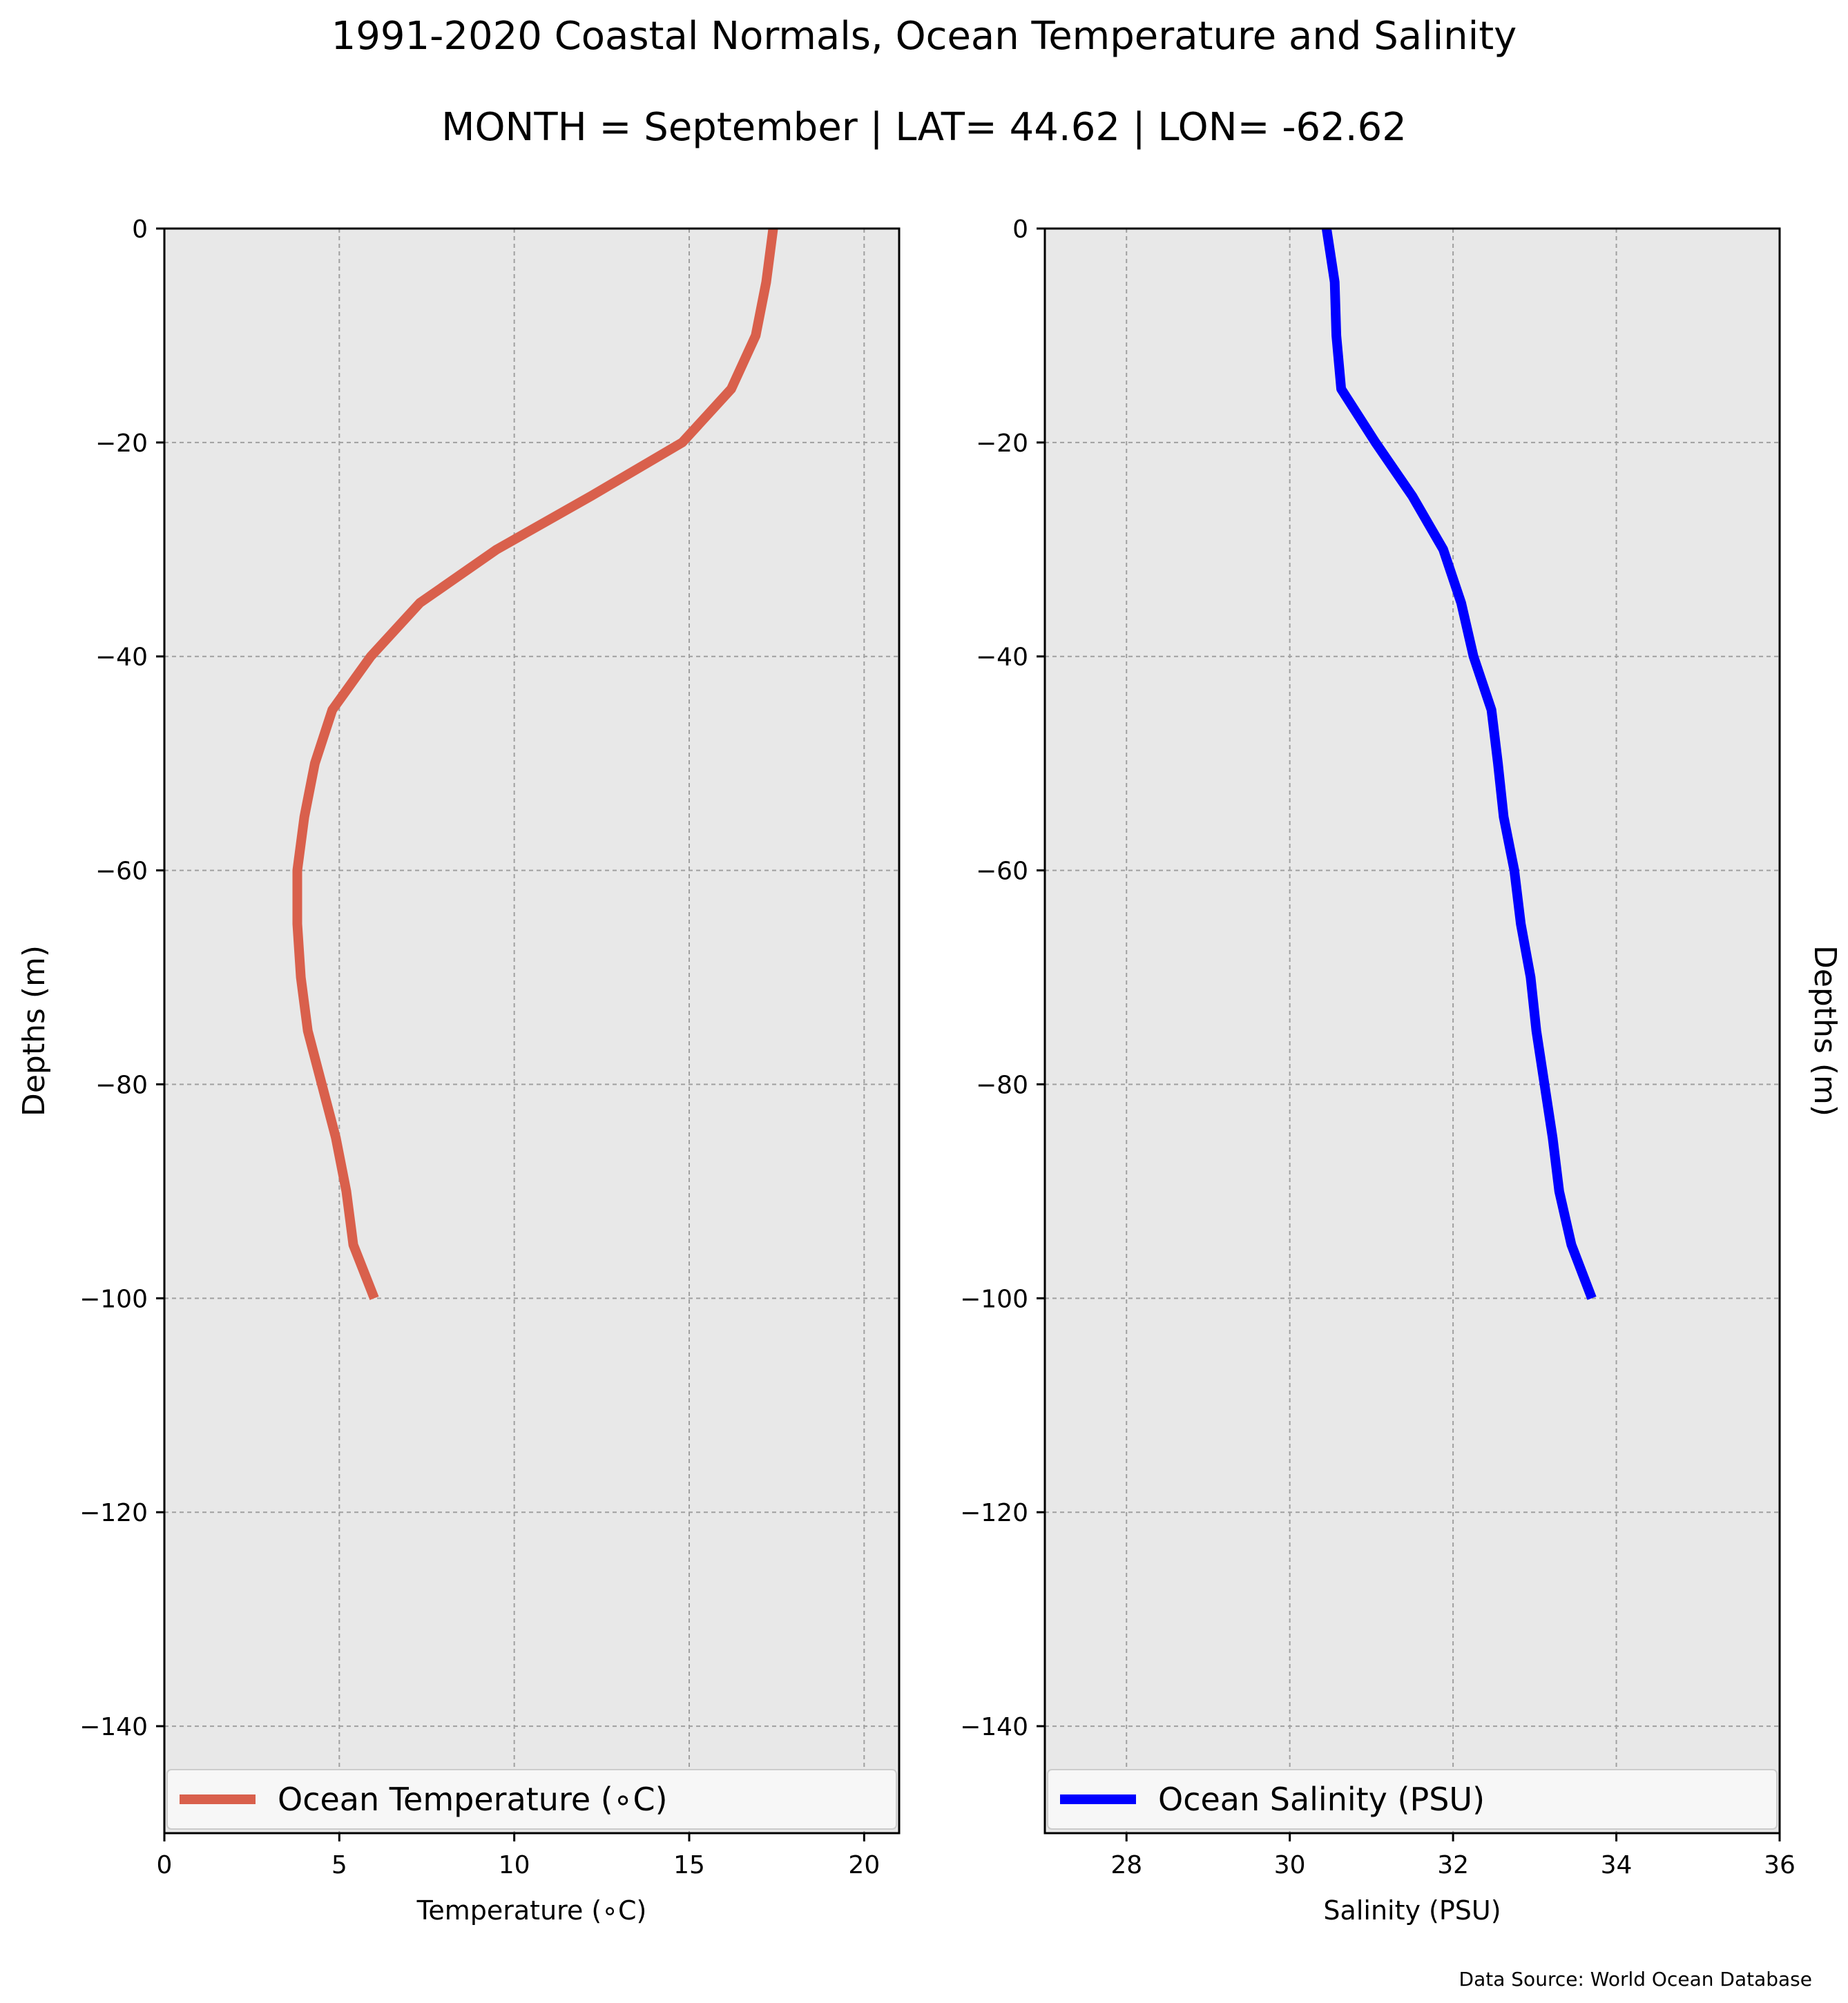  I want to click on x-tick-label: 36, so click(1780, 1865).